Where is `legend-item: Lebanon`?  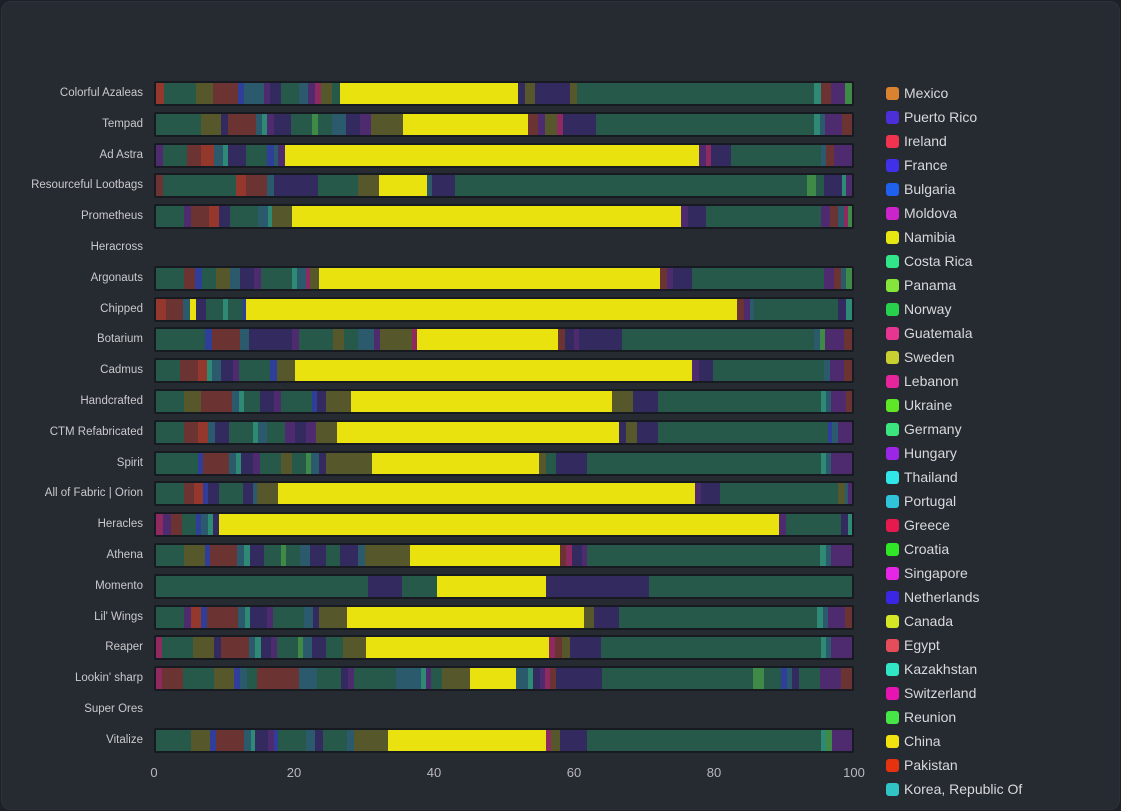
legend-item: Lebanon is located at coordinates (954, 381).